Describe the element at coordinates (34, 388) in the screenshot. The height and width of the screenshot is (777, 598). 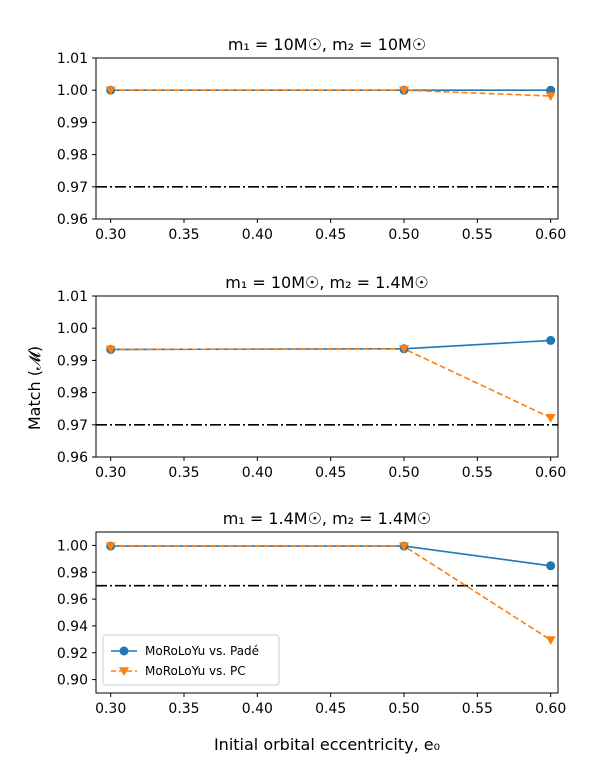
I see `y-axis-label: Match (𝓜)` at that location.